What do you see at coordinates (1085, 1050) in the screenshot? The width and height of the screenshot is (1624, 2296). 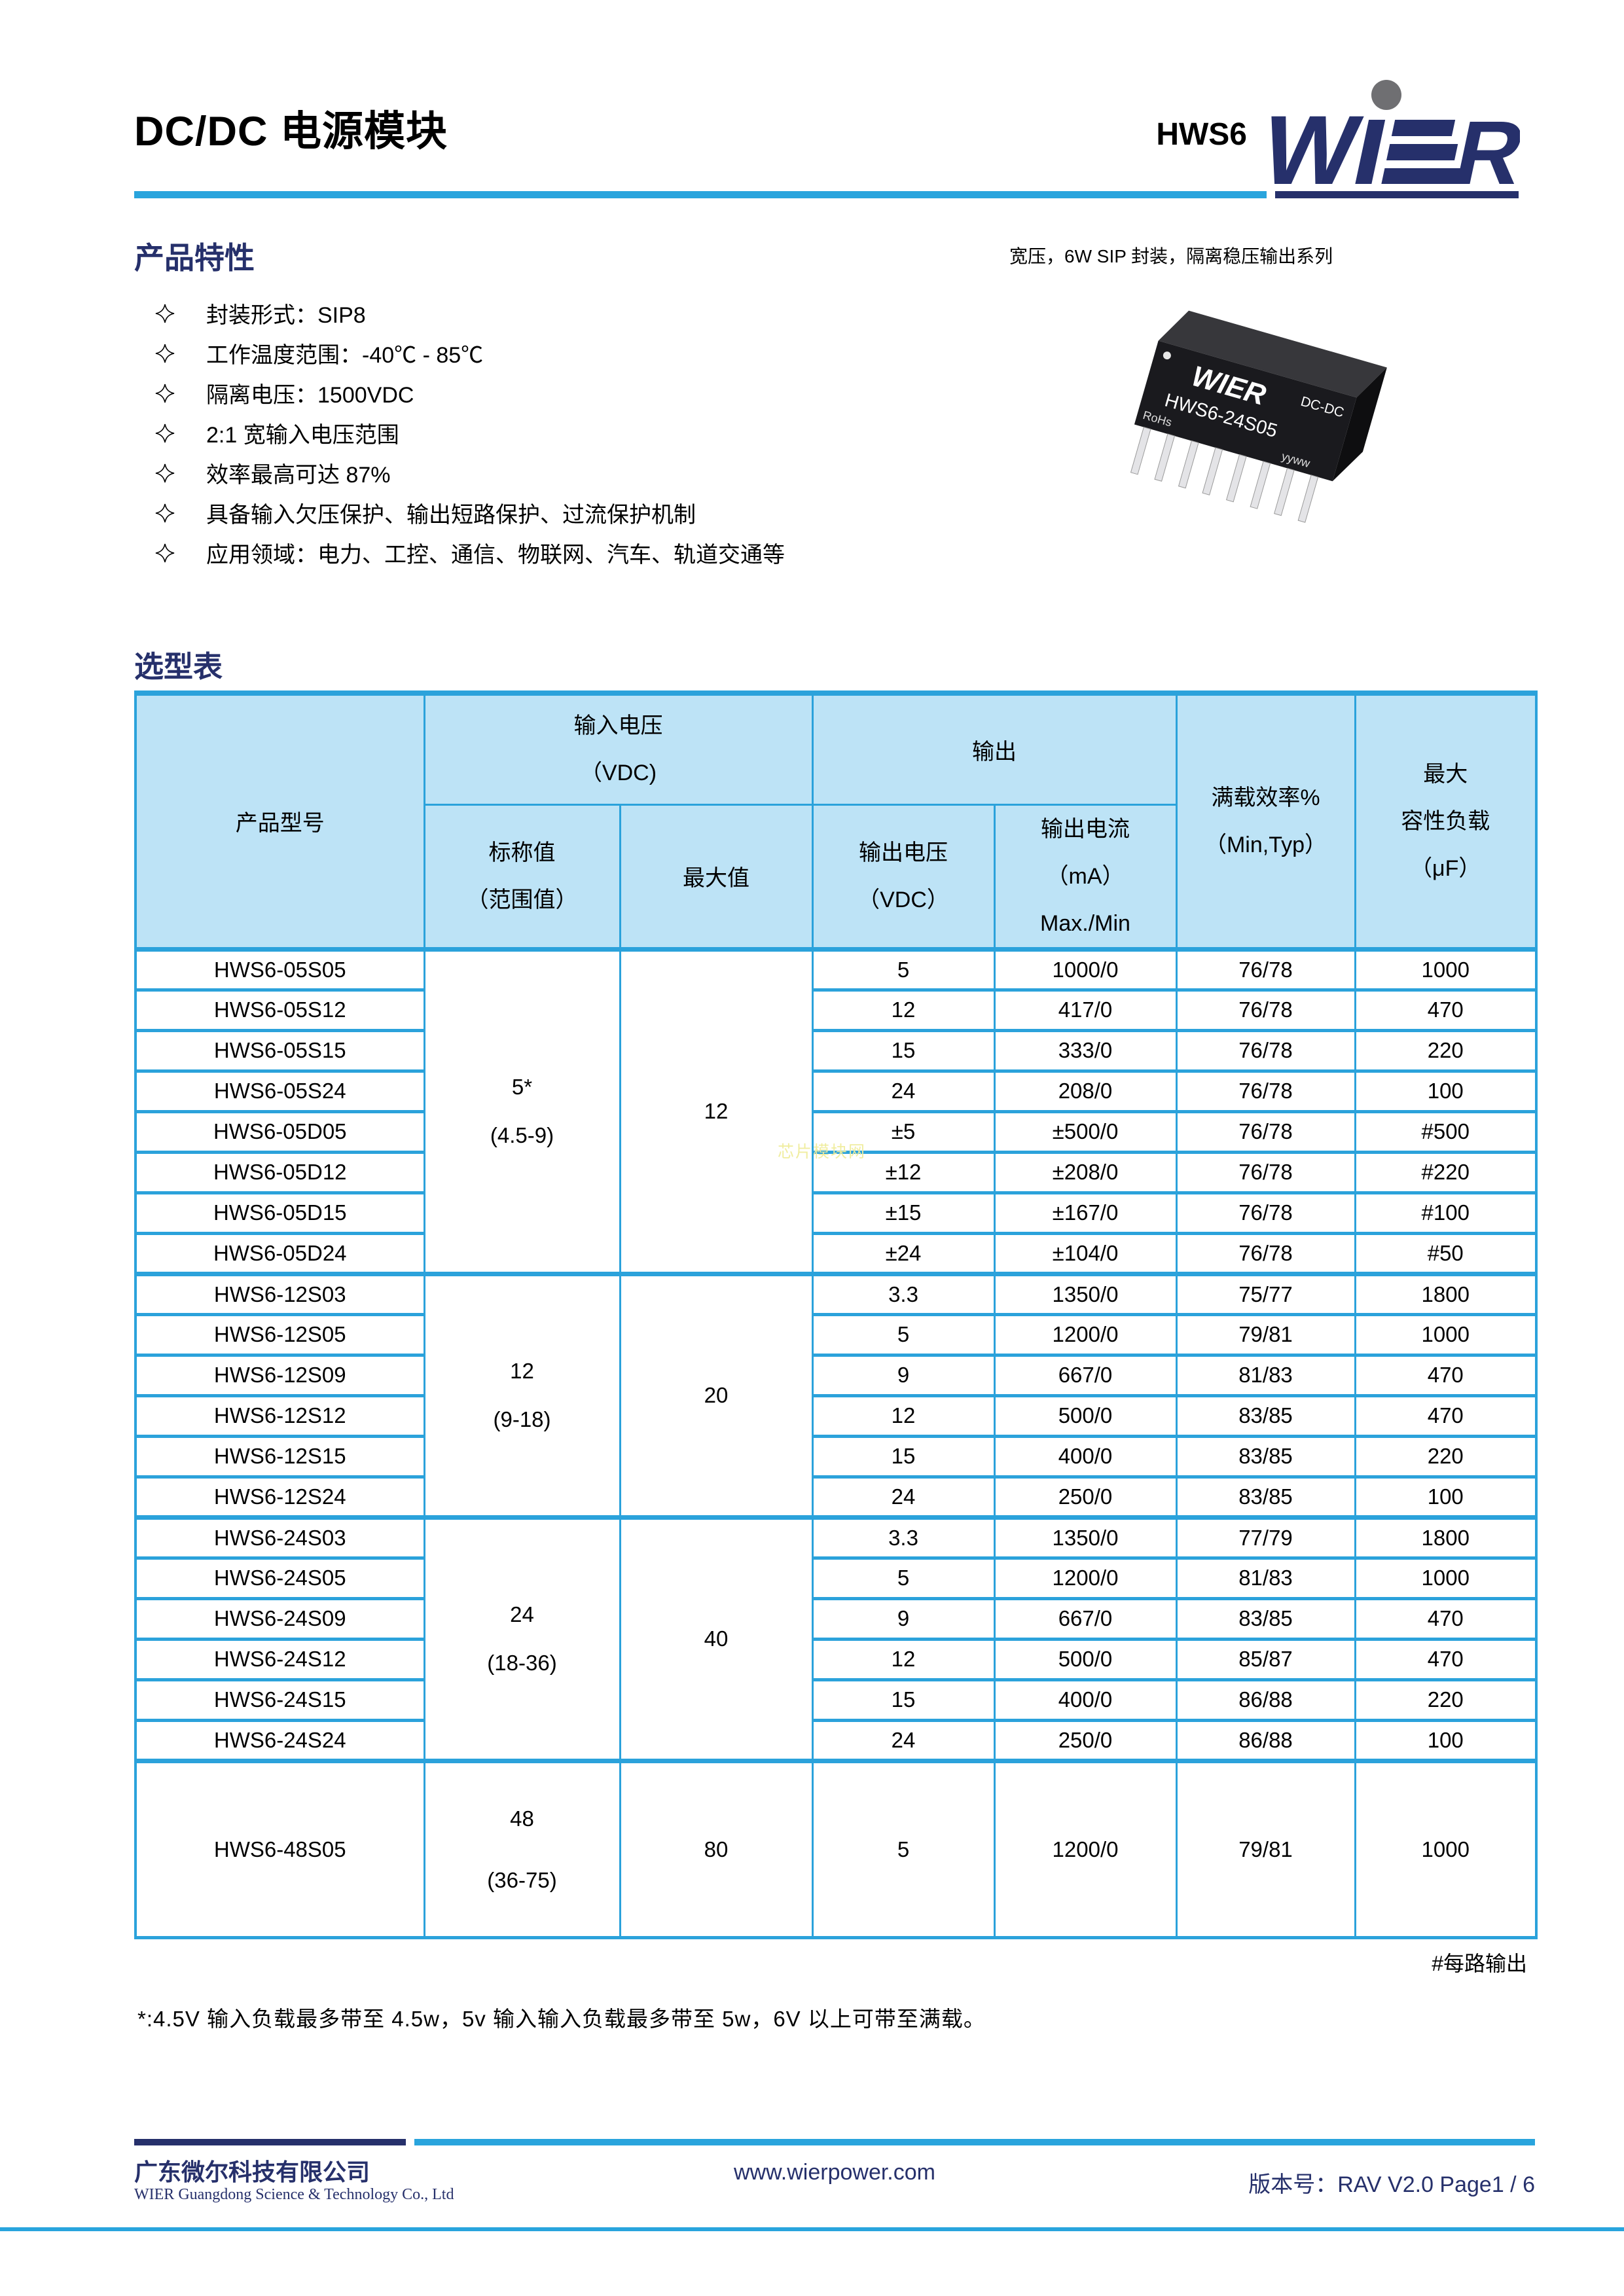 I see `cell-output-current: 333/0` at bounding box center [1085, 1050].